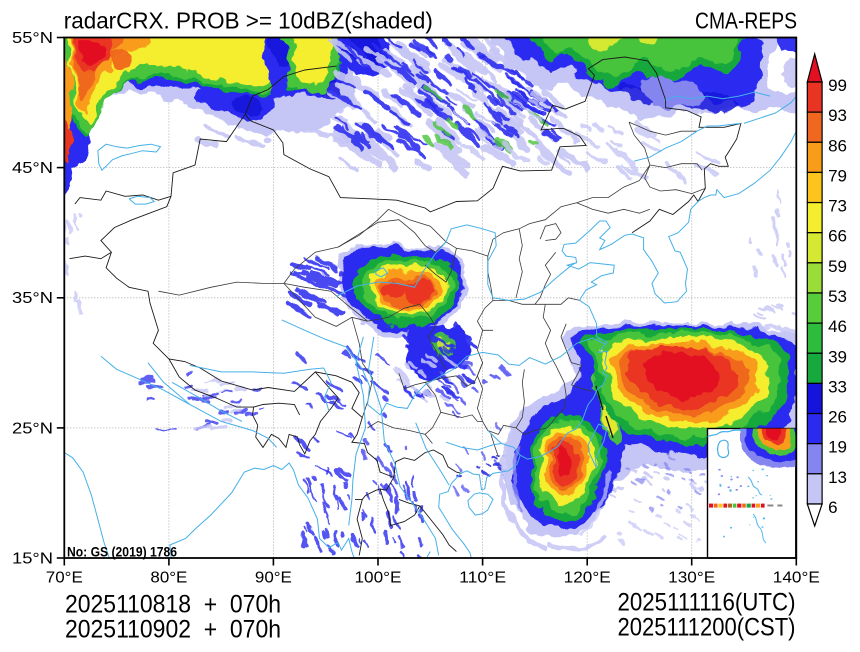  Describe the element at coordinates (837, 417) in the screenshot. I see `svg-text: 26` at that location.